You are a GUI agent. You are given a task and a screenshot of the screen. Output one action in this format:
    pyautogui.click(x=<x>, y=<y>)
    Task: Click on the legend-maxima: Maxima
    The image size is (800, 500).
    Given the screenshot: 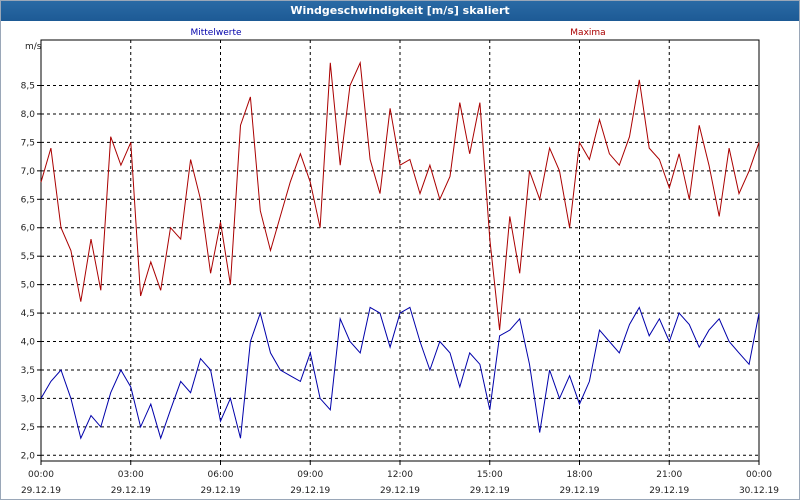 What is the action you would take?
    pyautogui.click(x=587, y=33)
    